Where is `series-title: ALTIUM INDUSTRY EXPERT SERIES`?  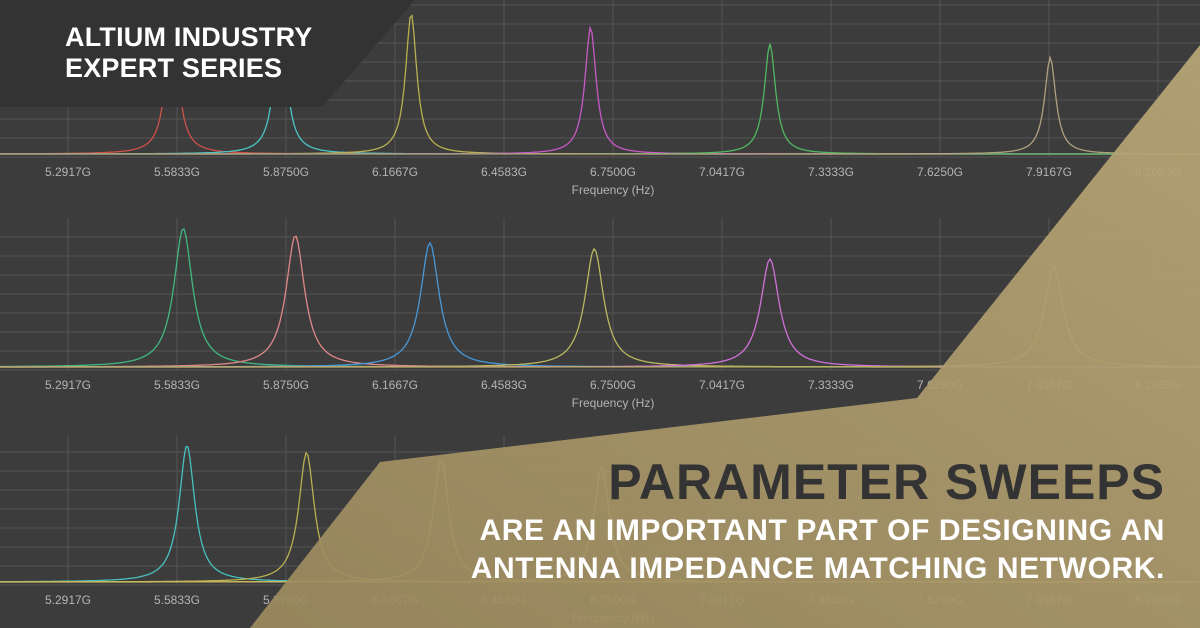
series-title: ALTIUM INDUSTRY EXPERT SERIES is located at coordinates (188, 53).